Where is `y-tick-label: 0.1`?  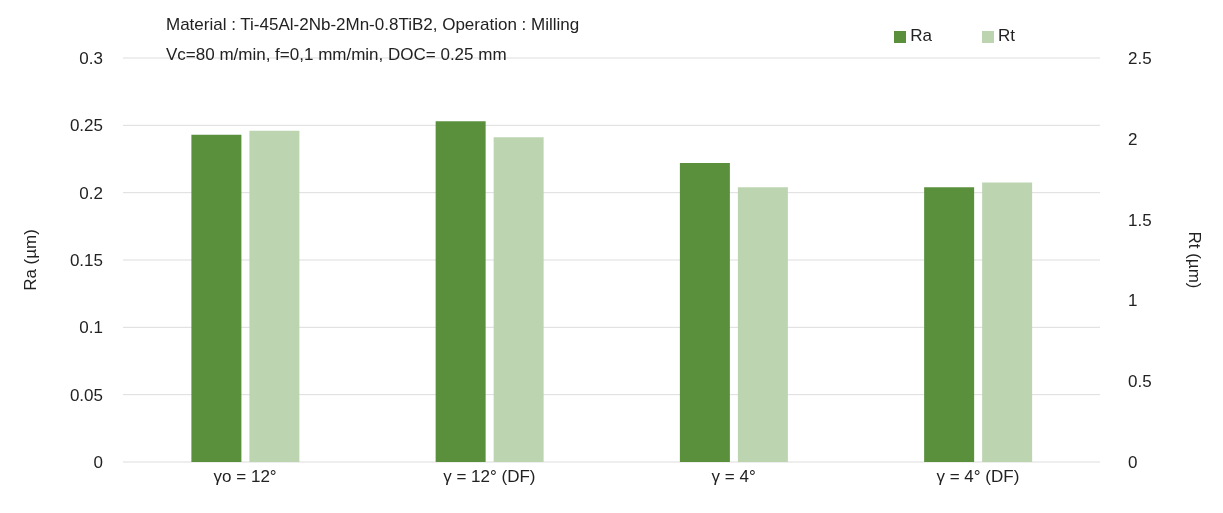
y-tick-label: 0.1 is located at coordinates (91, 328).